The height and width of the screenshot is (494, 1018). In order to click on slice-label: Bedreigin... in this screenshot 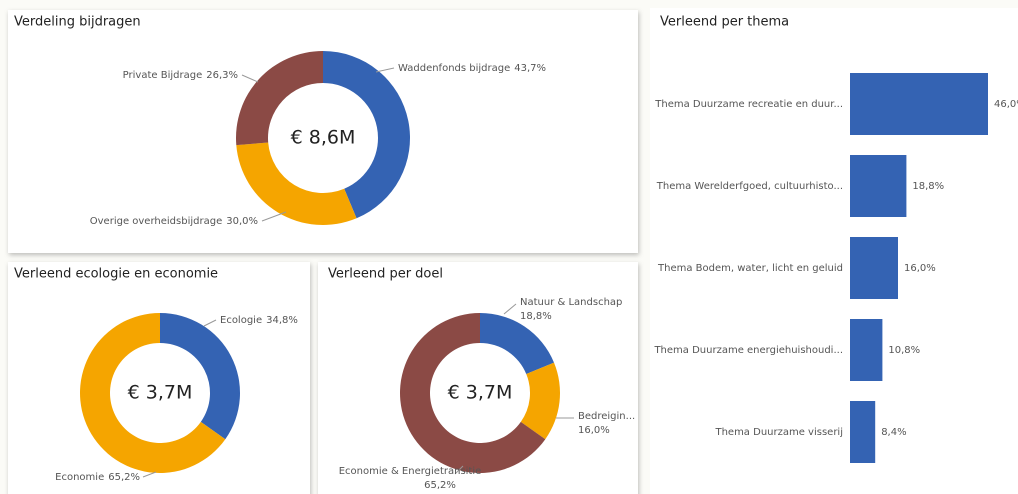, I will do `click(606, 416)`.